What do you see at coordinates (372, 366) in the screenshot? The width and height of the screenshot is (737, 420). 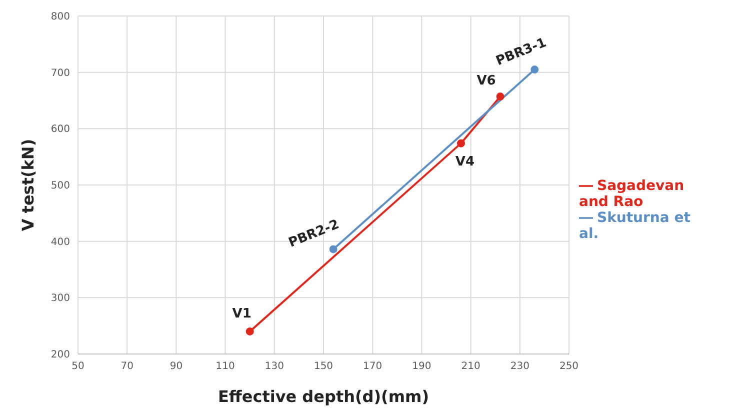 I see `x-tick-label: 170` at bounding box center [372, 366].